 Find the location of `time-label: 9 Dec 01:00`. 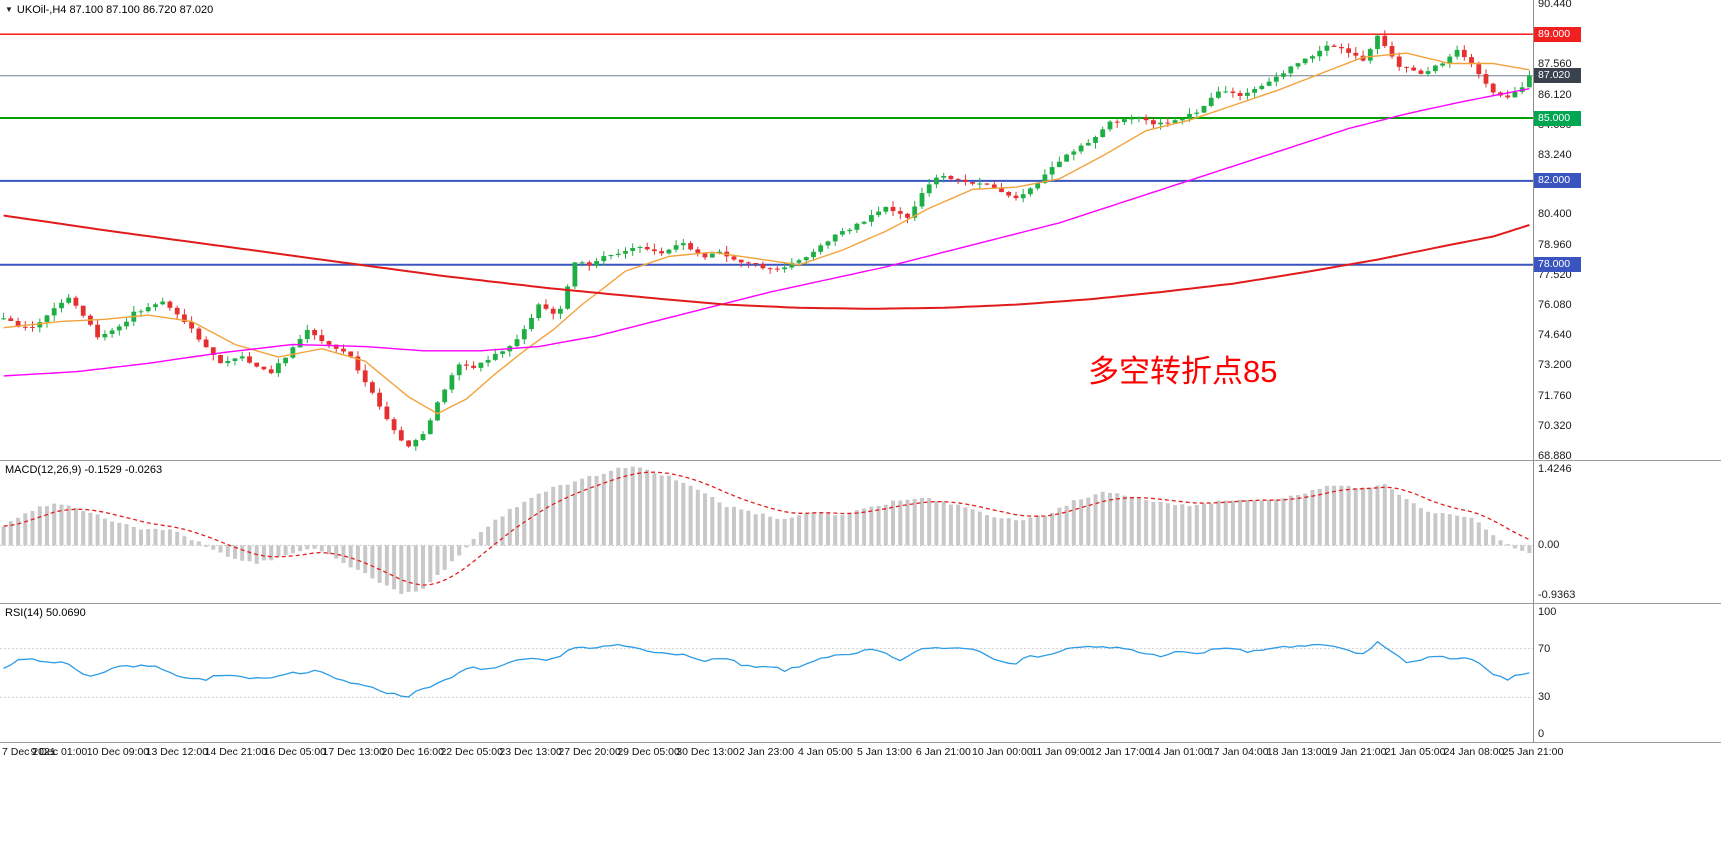

time-label: 9 Dec 01:00 is located at coordinates (59, 752).